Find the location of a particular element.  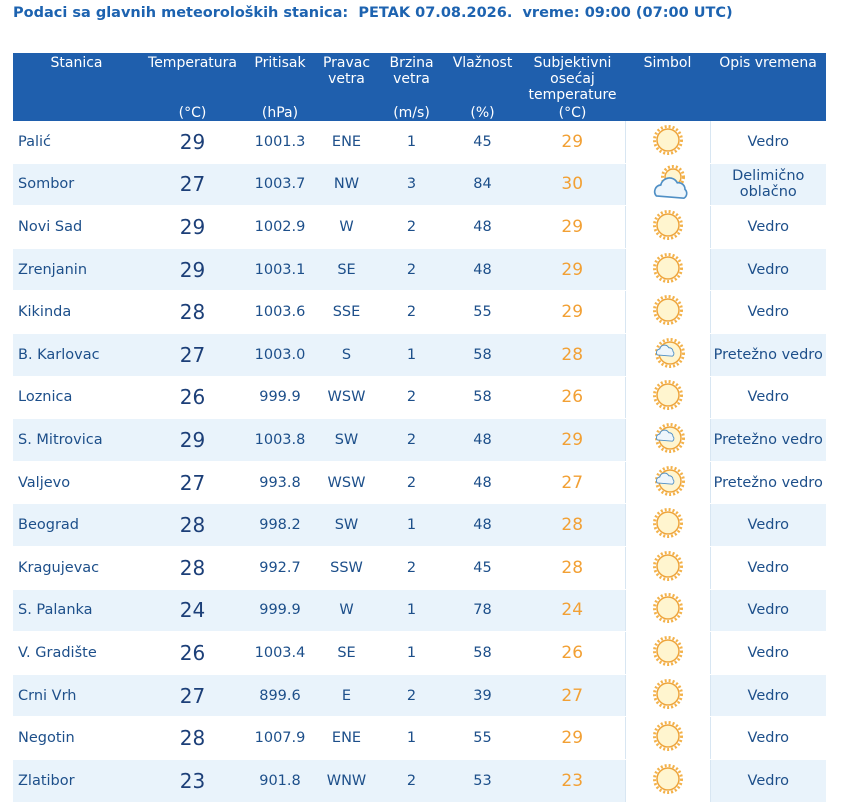

station-name: B. Karlovac is located at coordinates (76, 355).